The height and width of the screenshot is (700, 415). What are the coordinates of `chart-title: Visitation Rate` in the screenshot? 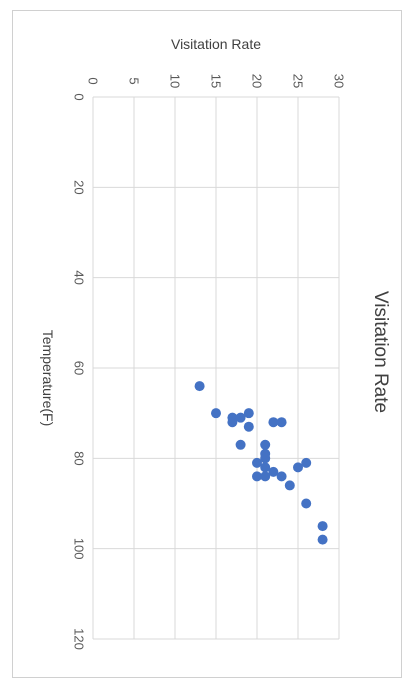 It's located at (380, 352).